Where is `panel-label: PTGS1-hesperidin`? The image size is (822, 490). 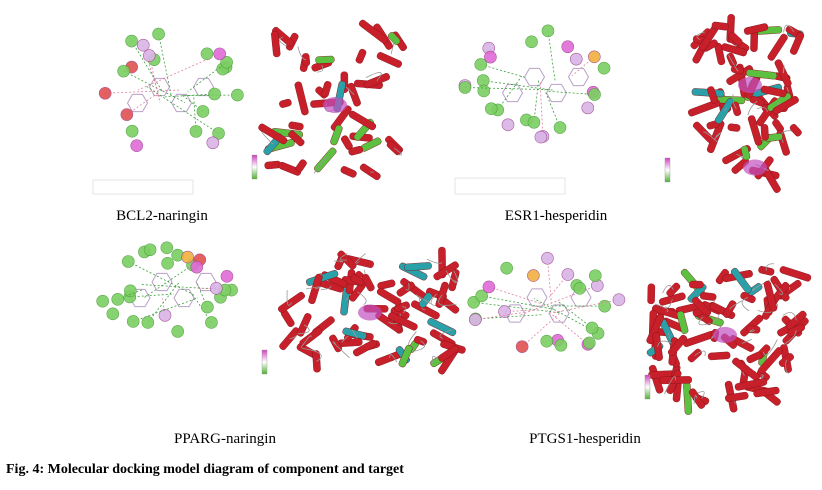
panel-label: PTGS1-hesperidin is located at coordinates (585, 439).